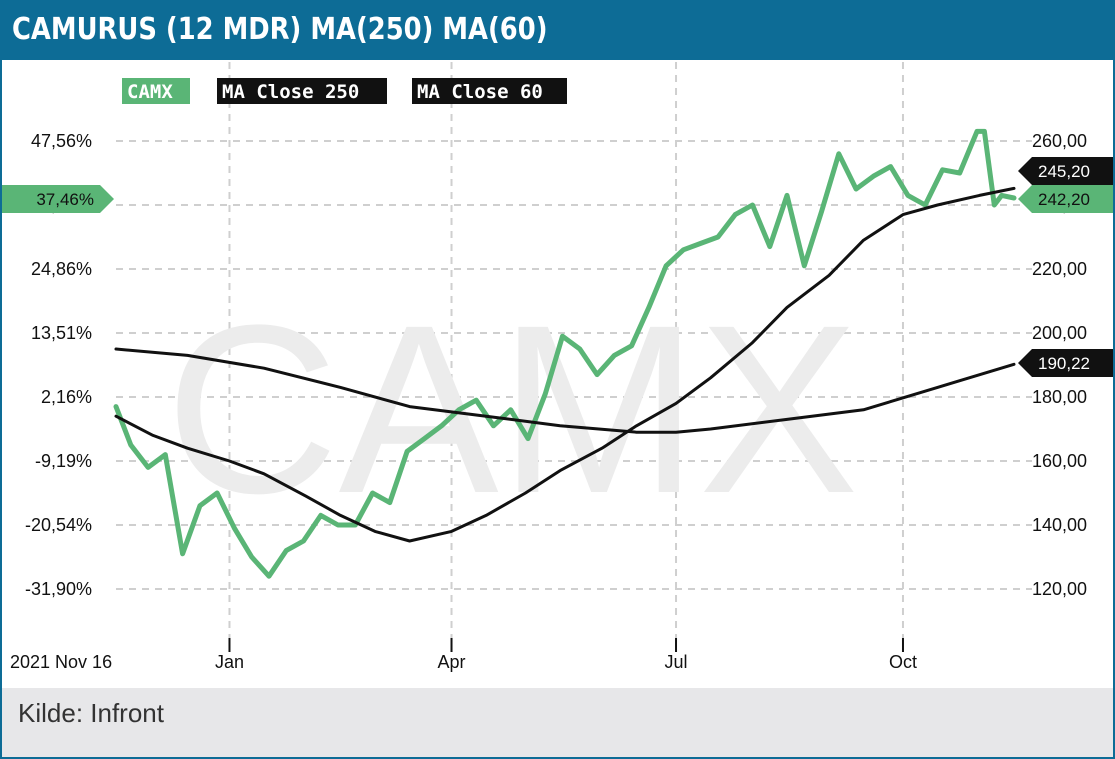 This screenshot has width=1115, height=759. Describe the element at coordinates (1059, 461) in the screenshot. I see `y-right-tick-label: 160,00` at that location.